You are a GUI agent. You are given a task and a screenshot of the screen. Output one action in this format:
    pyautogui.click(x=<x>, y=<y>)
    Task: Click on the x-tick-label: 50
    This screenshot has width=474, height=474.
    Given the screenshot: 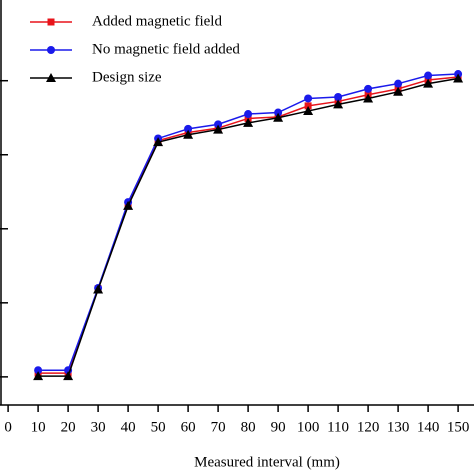 What is the action you would take?
    pyautogui.click(x=158, y=427)
    